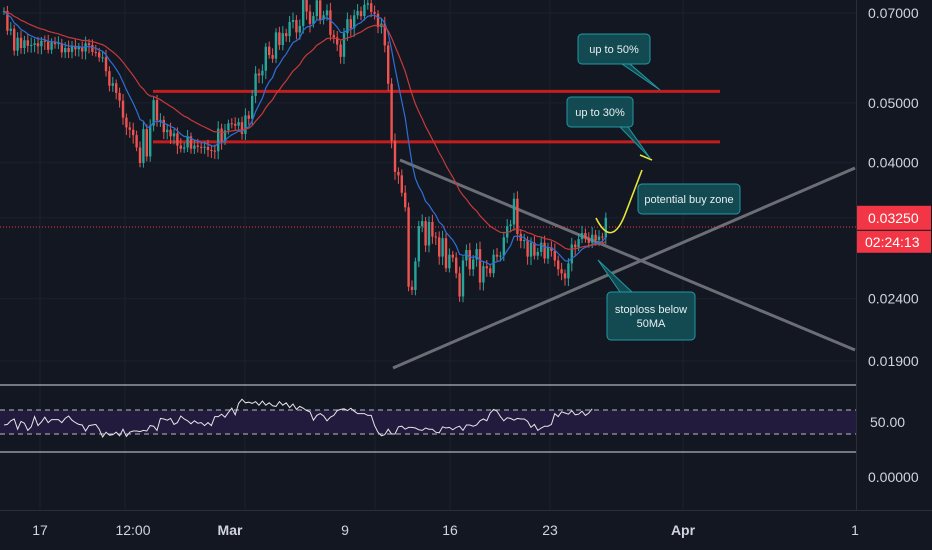 This screenshot has width=932, height=550. Describe the element at coordinates (651, 324) in the screenshot. I see `callout-text: 50MA` at that location.